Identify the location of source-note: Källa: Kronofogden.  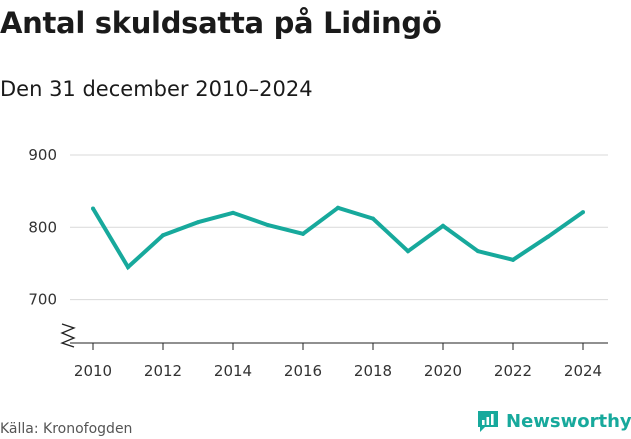
(66, 429).